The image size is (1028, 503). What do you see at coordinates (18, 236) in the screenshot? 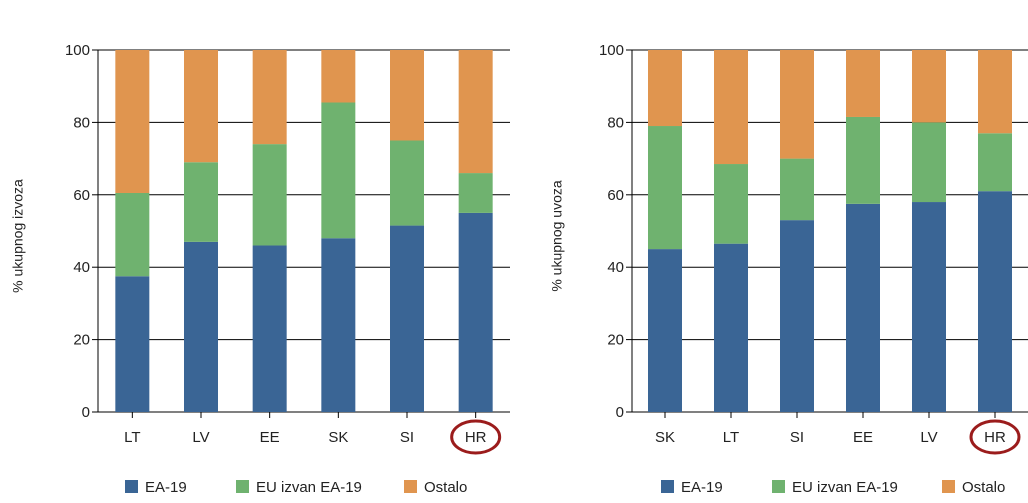
I see `y-axis-label: % ukupnog izvoza` at bounding box center [18, 236].